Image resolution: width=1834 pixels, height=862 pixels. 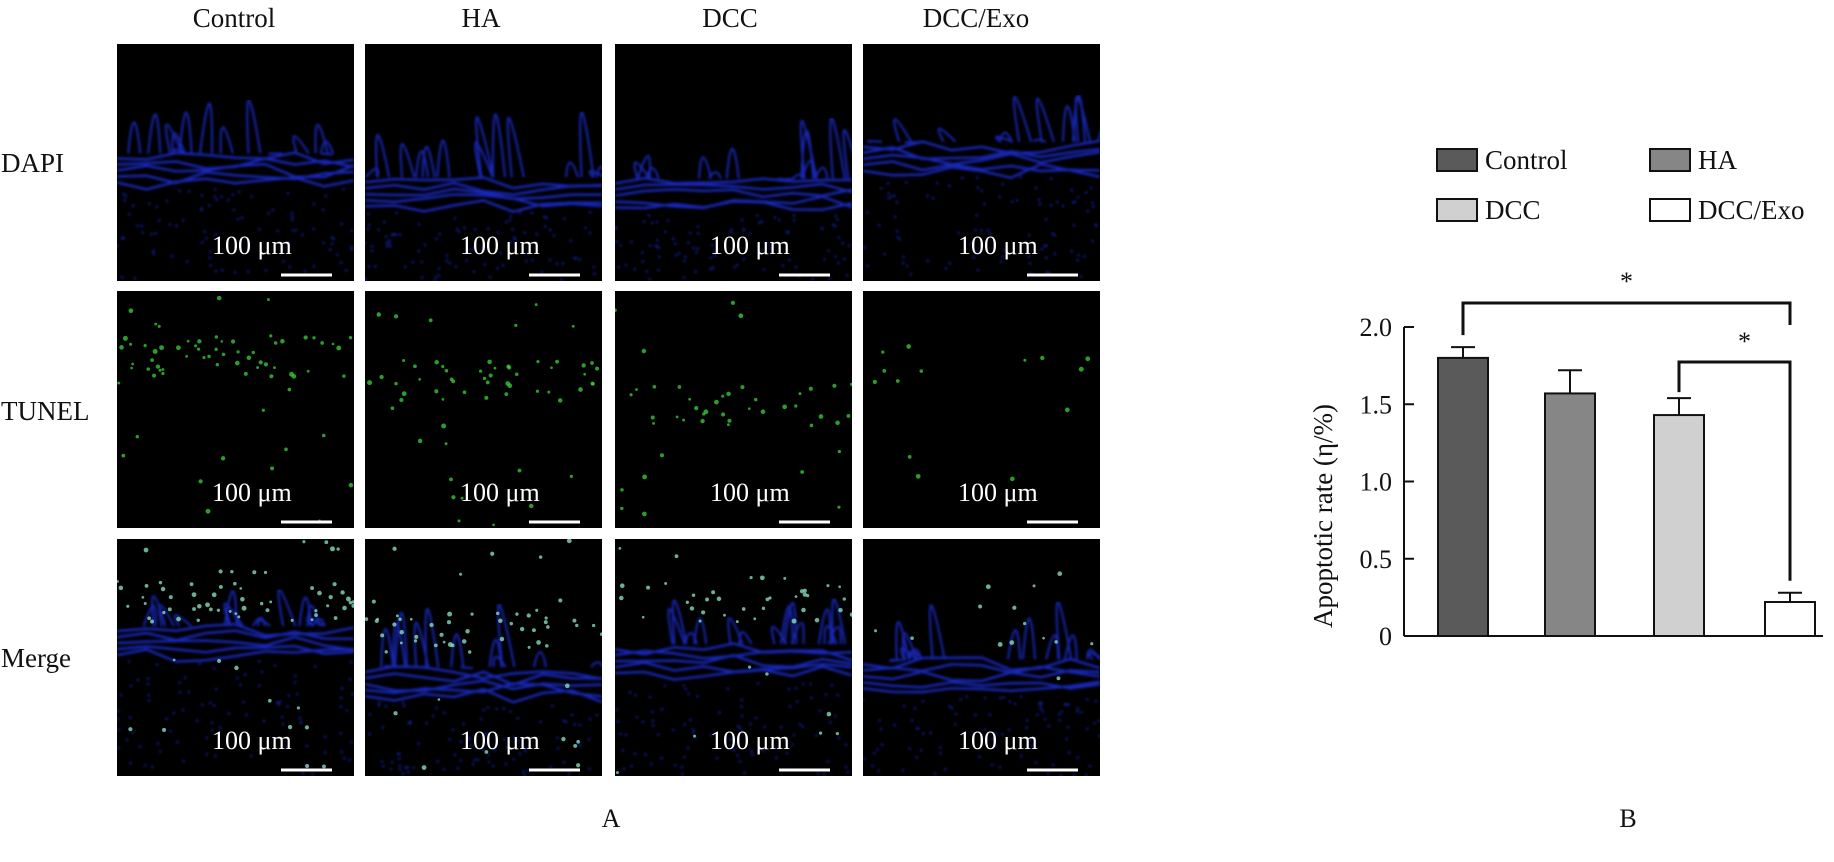 I want to click on legend-item-control: Control, so click(x=1502, y=160).